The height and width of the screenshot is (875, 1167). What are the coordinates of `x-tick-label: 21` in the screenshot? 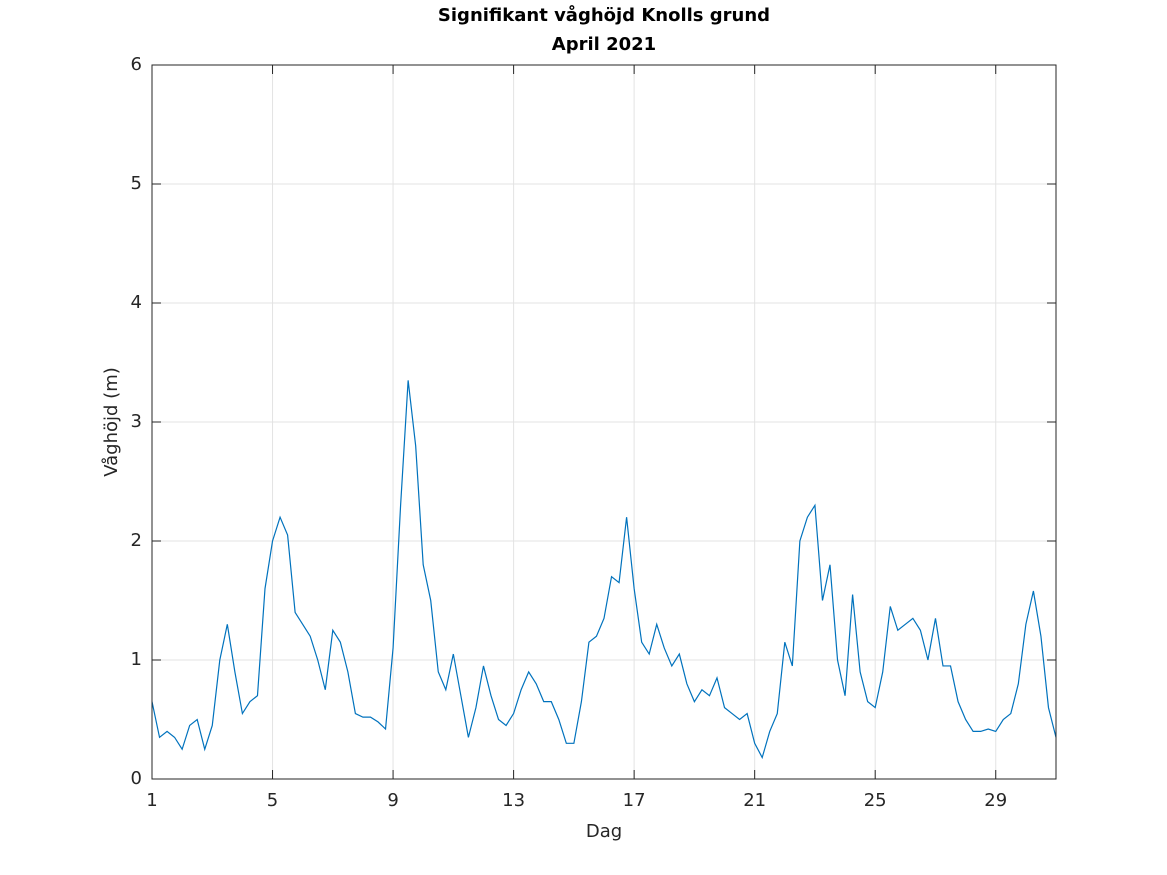 It's located at (754, 800).